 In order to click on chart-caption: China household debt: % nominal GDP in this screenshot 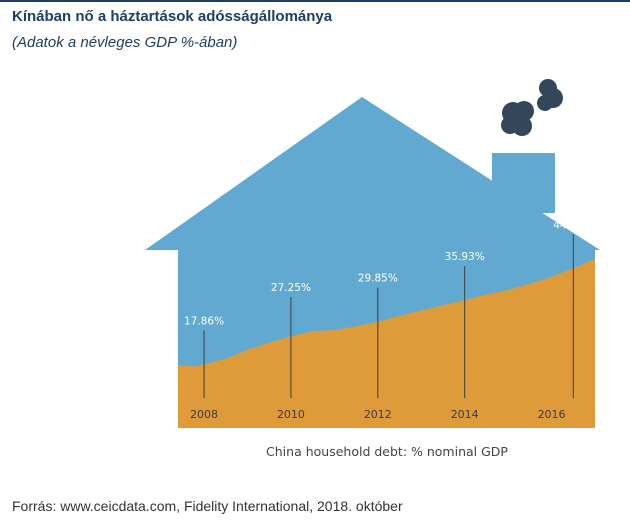, I will do `click(387, 451)`.